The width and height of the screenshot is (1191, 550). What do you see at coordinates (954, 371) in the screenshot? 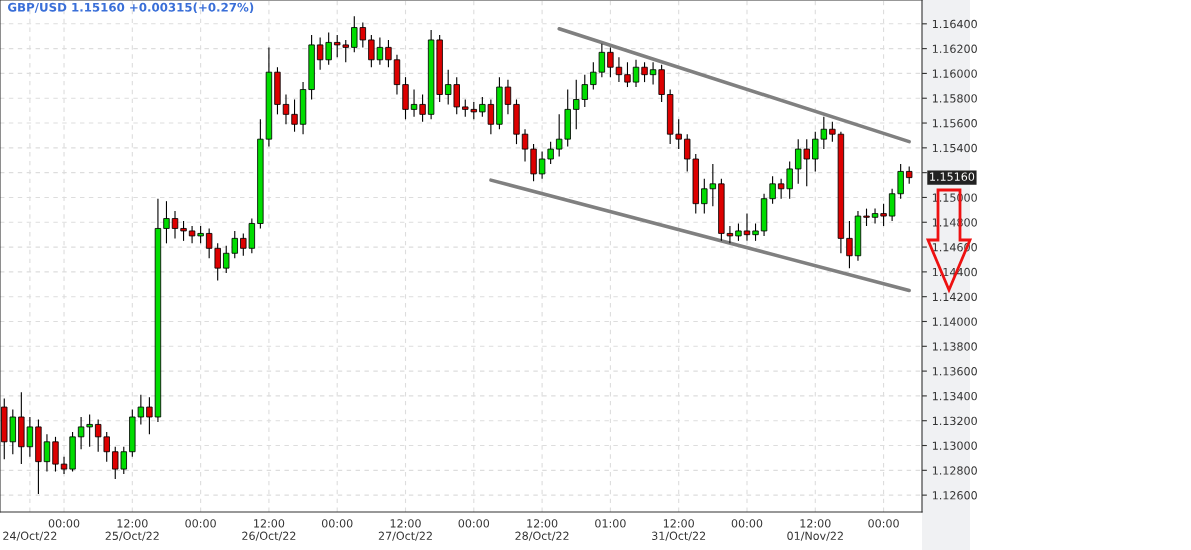
I see `y-tick-label: 1.13600` at bounding box center [954, 371].